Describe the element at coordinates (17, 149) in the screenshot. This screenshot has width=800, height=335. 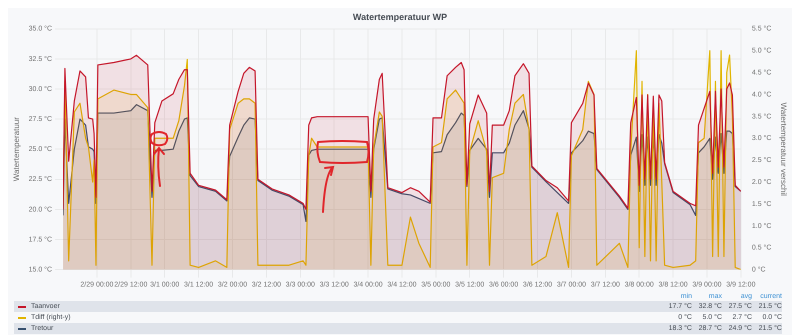
I see `y-axis-title: Watertemperatuur` at that location.